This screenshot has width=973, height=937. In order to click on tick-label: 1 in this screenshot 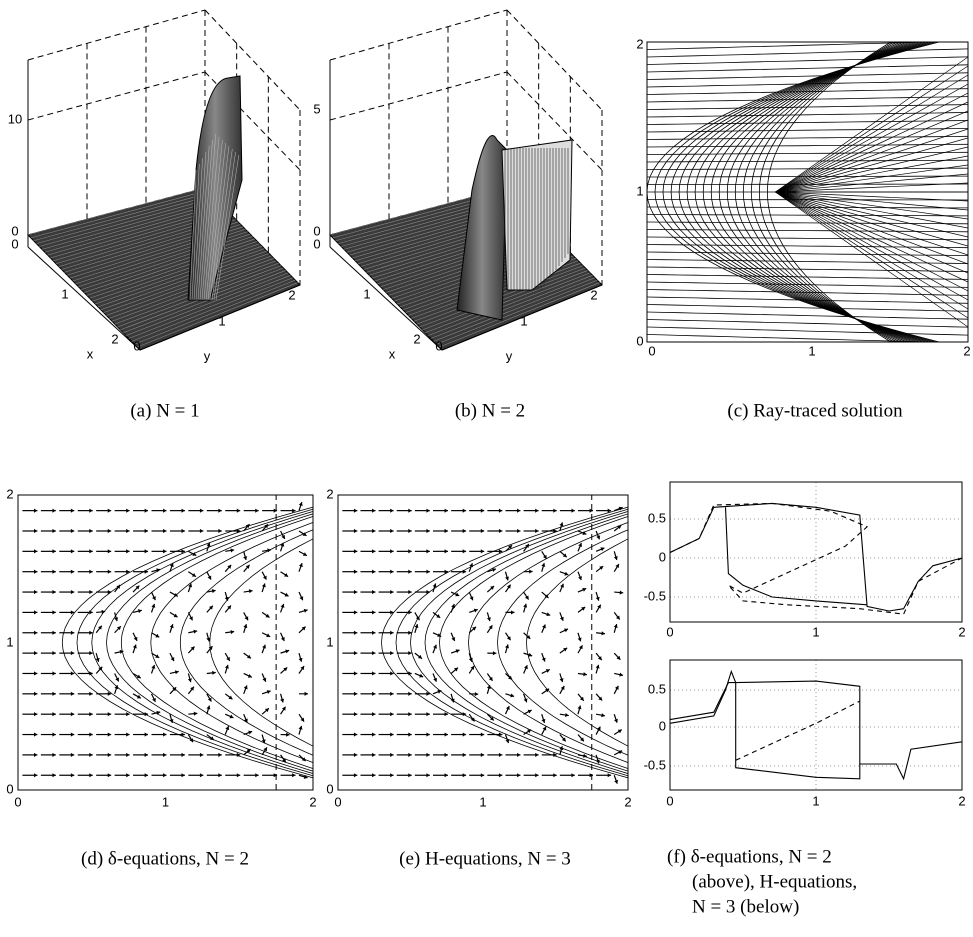, I will do `click(811, 350)`.